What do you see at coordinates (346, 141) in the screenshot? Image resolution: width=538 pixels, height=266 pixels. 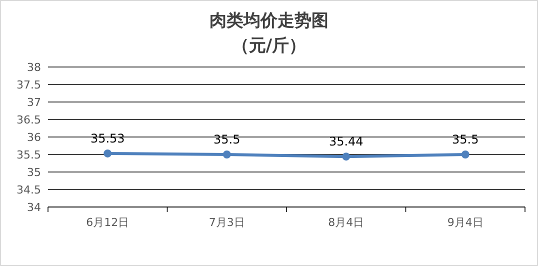 I see `data-label: 35.44` at bounding box center [346, 141].